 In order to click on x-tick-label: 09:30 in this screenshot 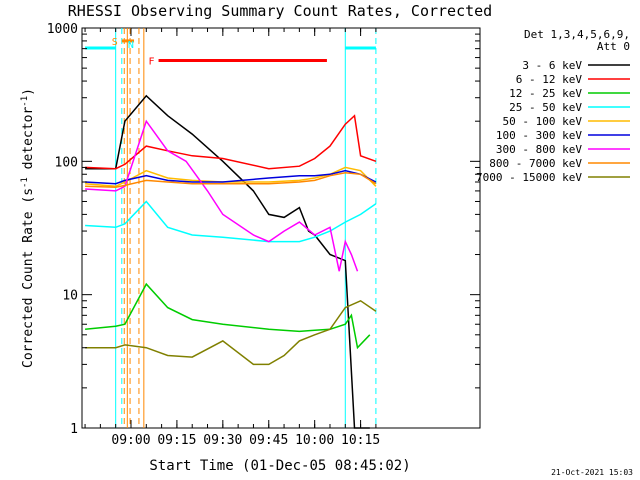, I will do `click(222, 440)`.